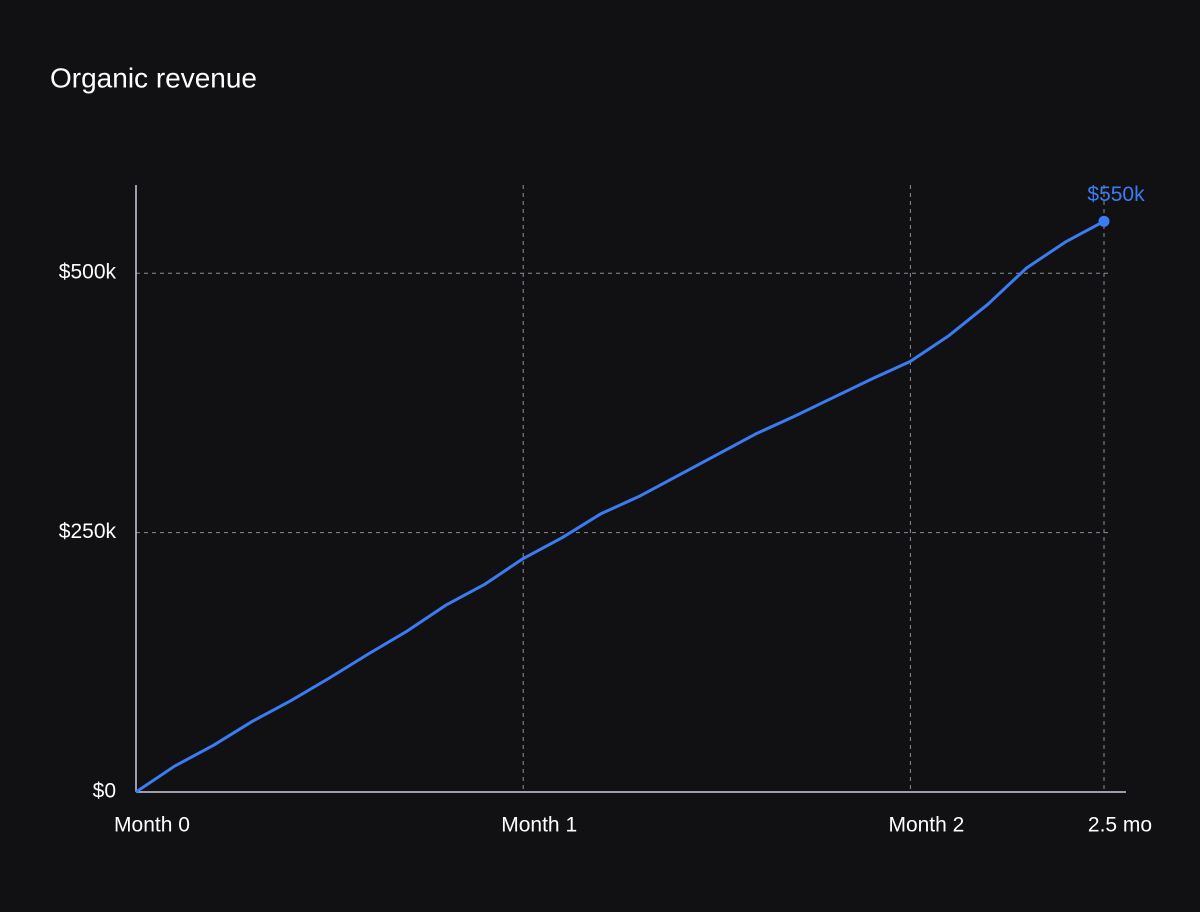  I want to click on end-label: $550k, so click(1116, 194).